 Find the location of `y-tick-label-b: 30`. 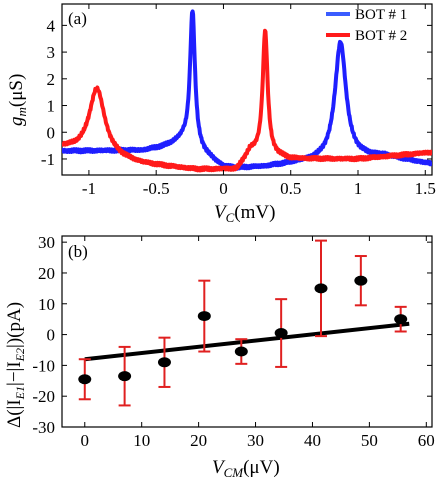

y-tick-label-b: 30 is located at coordinates (46, 242).